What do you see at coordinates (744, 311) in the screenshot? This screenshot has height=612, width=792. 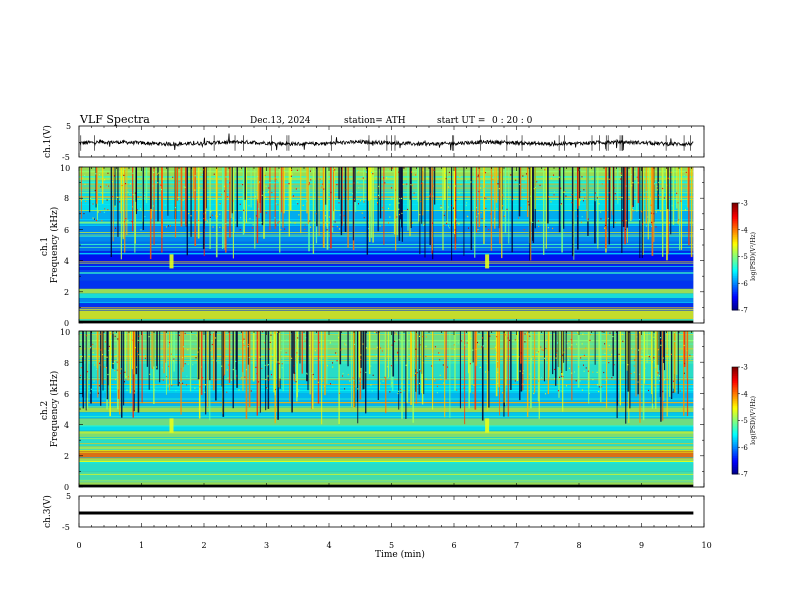 I see `colorbar-tick-label: -7` at bounding box center [744, 311].